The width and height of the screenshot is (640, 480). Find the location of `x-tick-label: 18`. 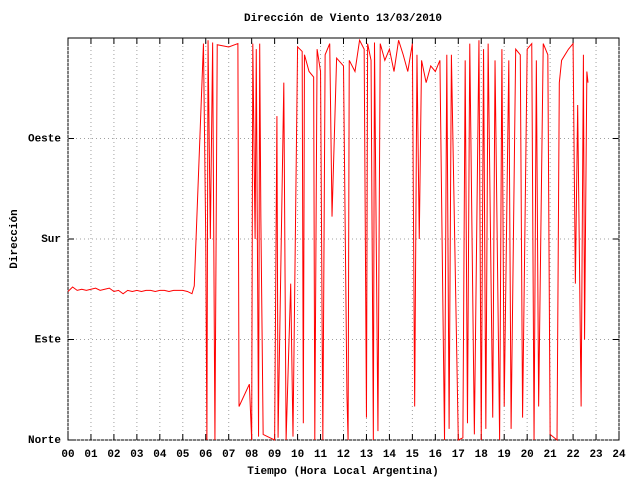

x-tick-label: 18 is located at coordinates (482, 455).